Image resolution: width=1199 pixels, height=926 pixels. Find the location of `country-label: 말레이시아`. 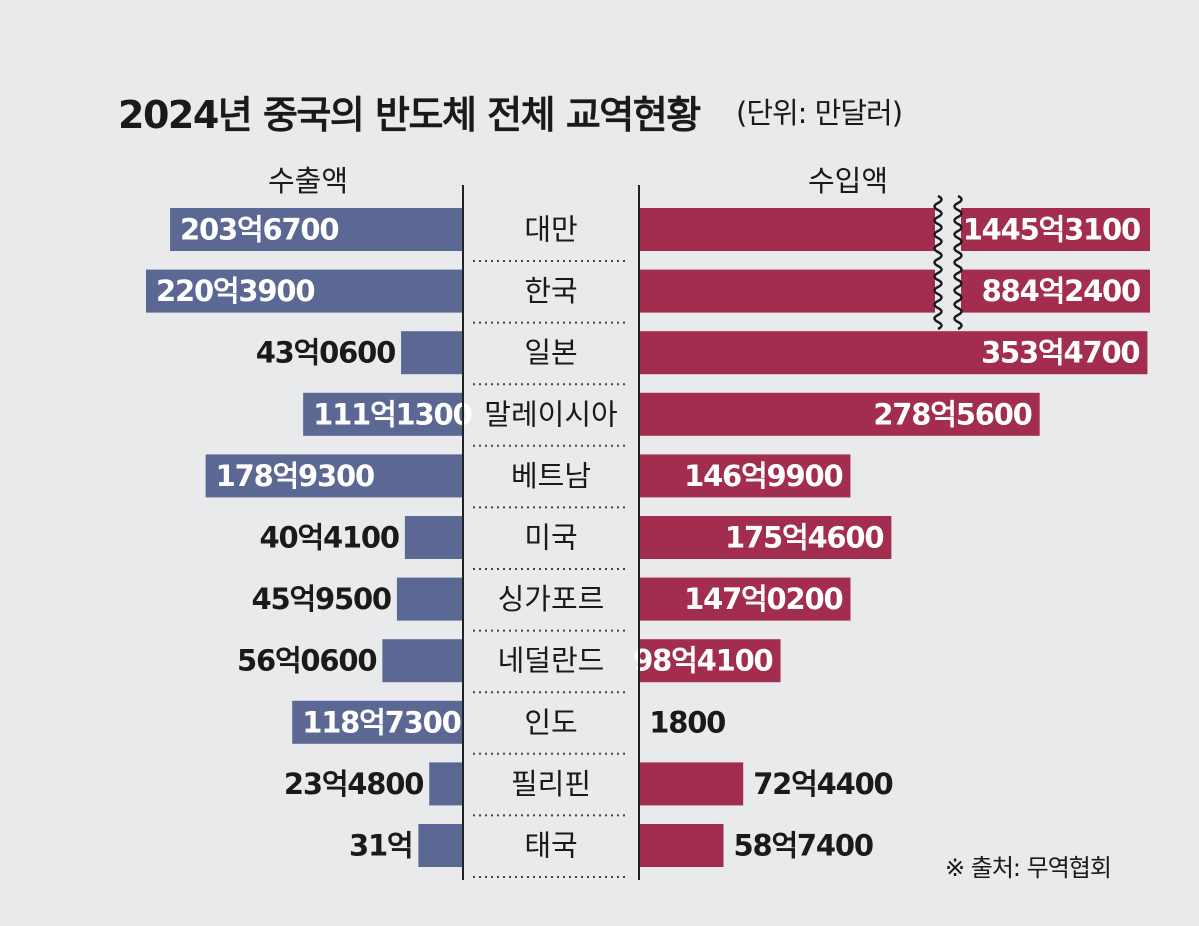

country-label: 말레이시아 is located at coordinates (550, 414).